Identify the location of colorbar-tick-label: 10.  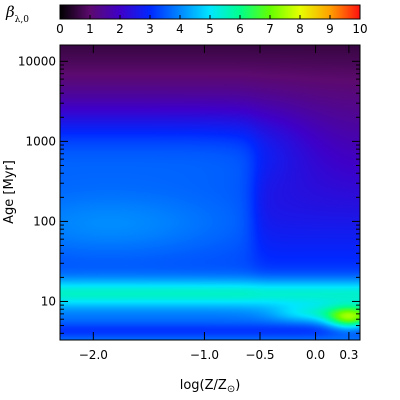
(359, 29).